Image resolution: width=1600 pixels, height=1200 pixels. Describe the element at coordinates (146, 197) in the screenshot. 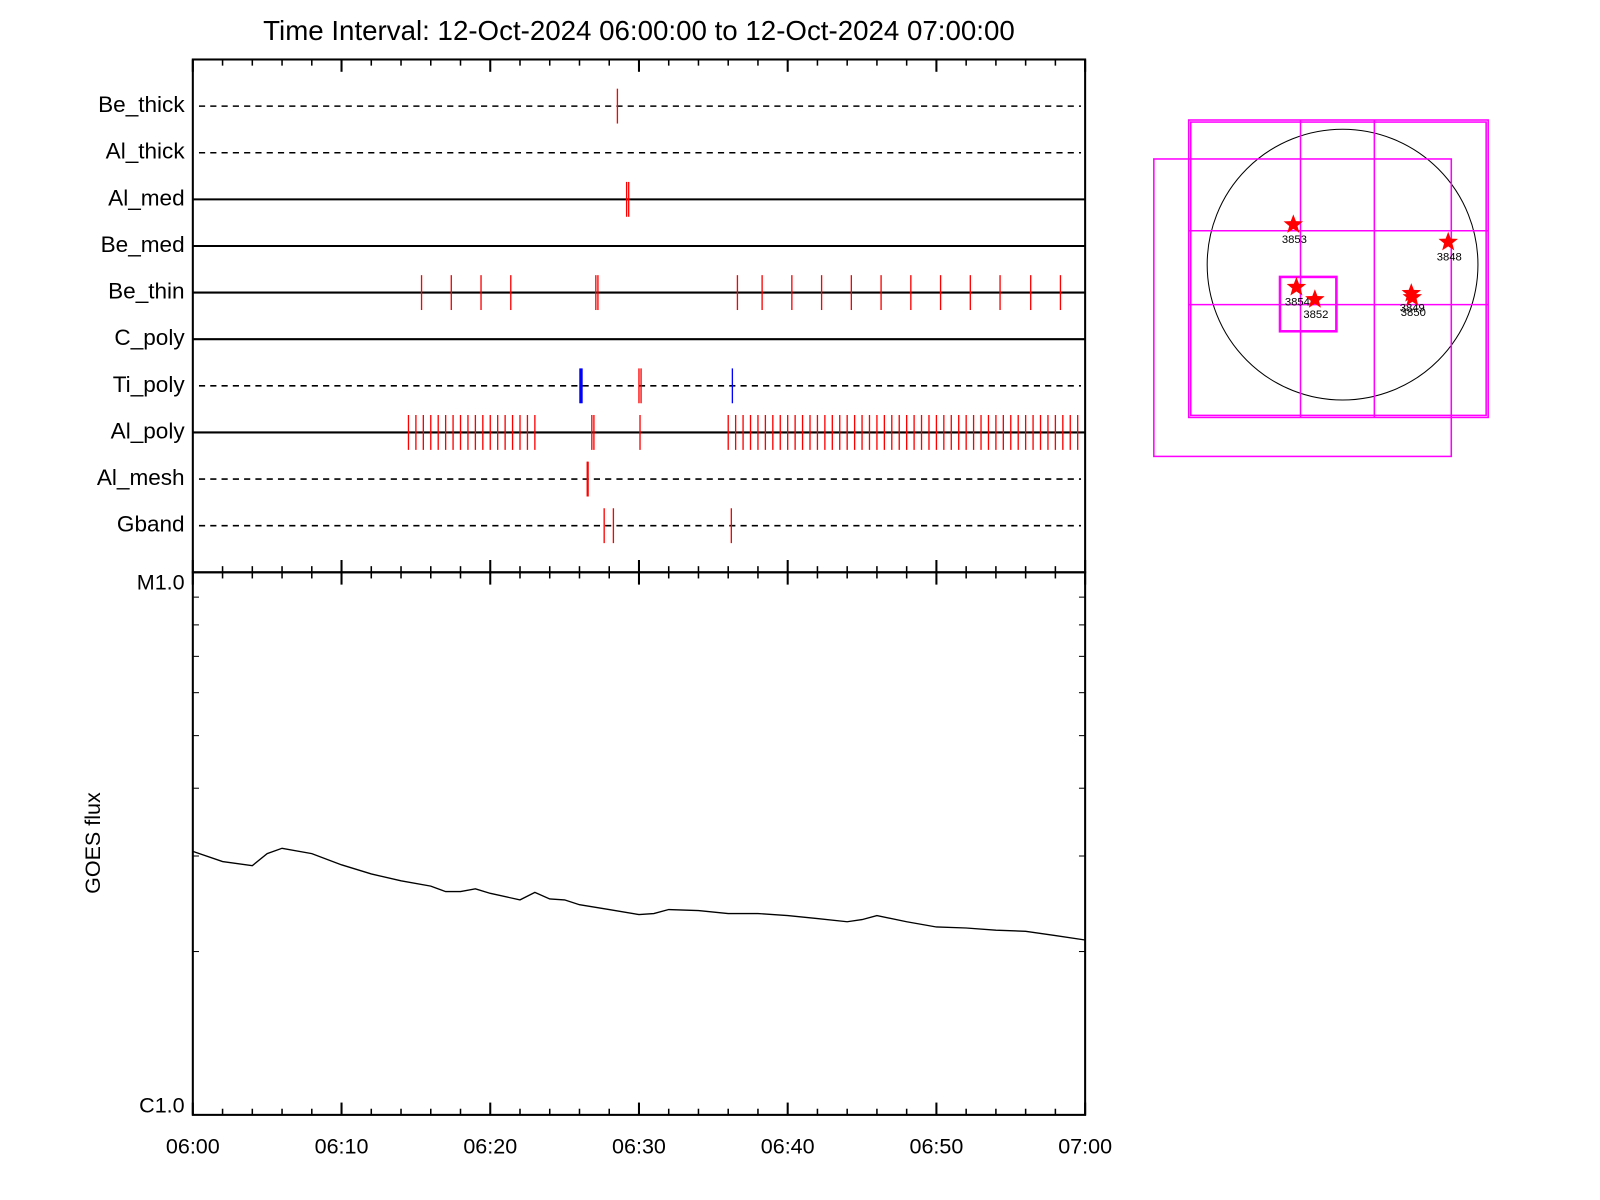

I see `row-label: Al_med` at that location.